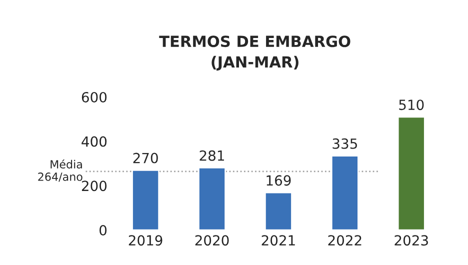  Describe the element at coordinates (278, 240) in the screenshot. I see `x-tick-label: 2021` at that location.